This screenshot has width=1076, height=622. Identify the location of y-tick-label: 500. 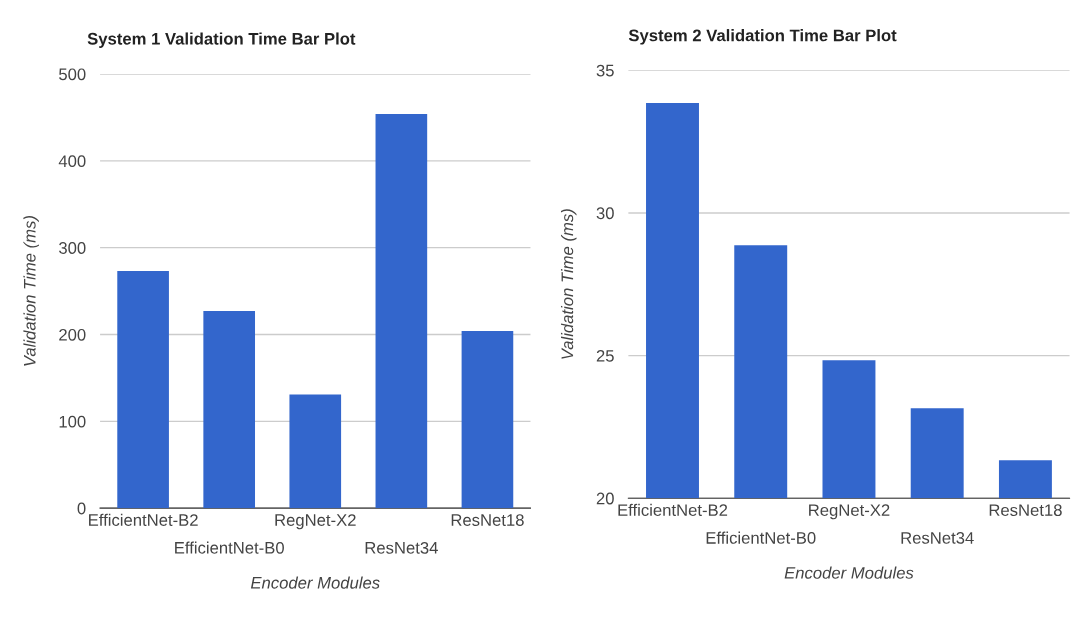
(72, 74).